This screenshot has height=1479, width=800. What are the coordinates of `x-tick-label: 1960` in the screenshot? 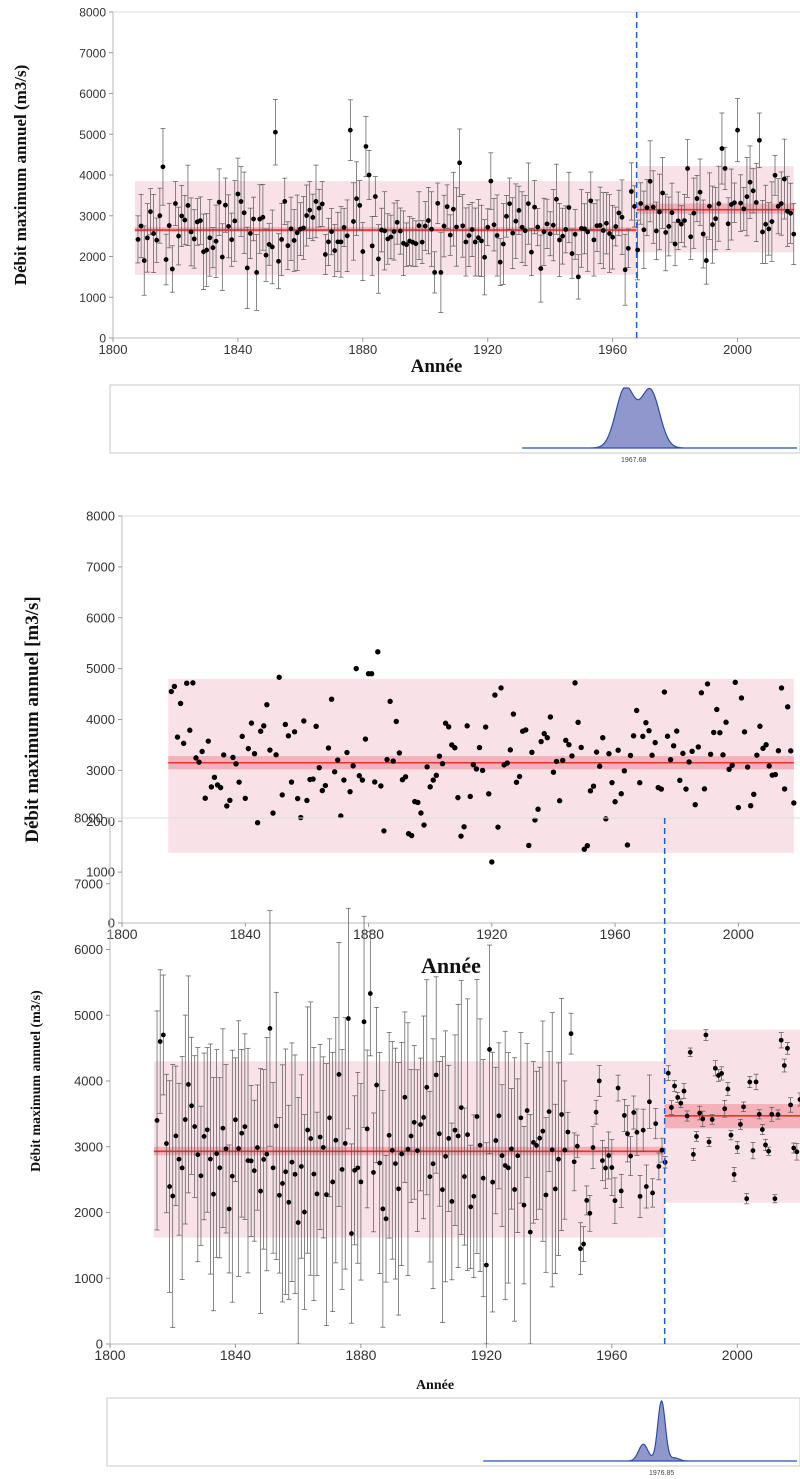 It's located at (612, 349).